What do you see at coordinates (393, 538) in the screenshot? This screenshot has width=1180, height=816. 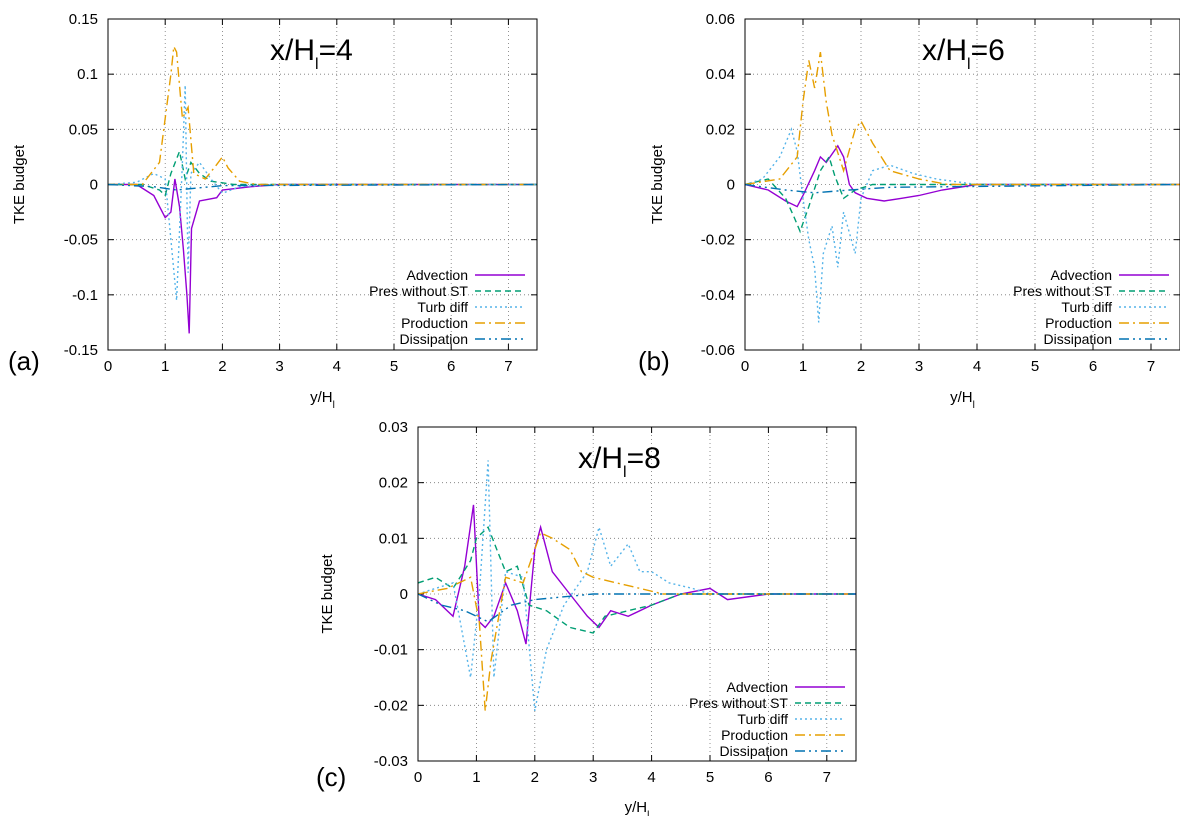 I see `y-tick-label: 0.01` at bounding box center [393, 538].